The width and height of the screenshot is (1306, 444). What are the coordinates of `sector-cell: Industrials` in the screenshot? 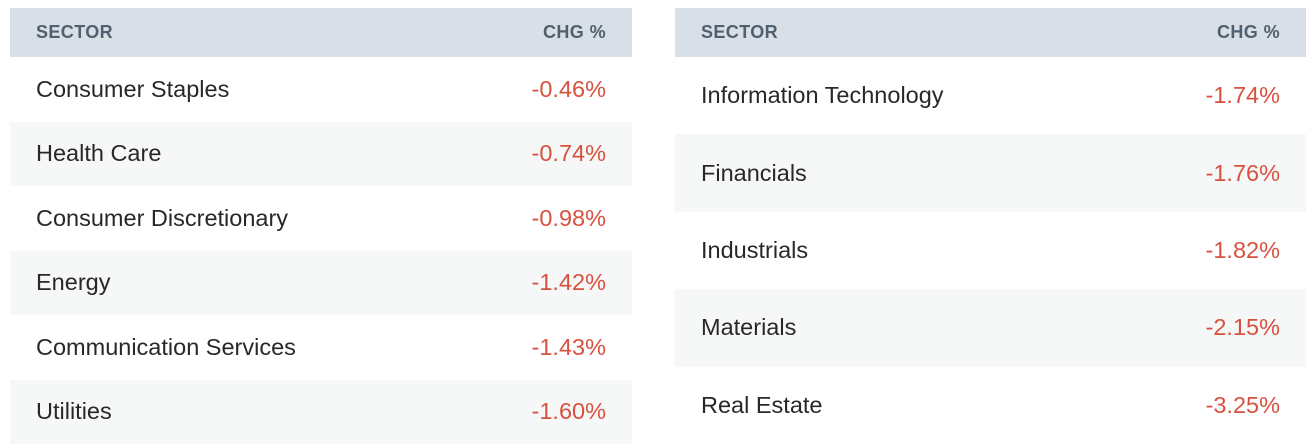 It's located at (755, 250).